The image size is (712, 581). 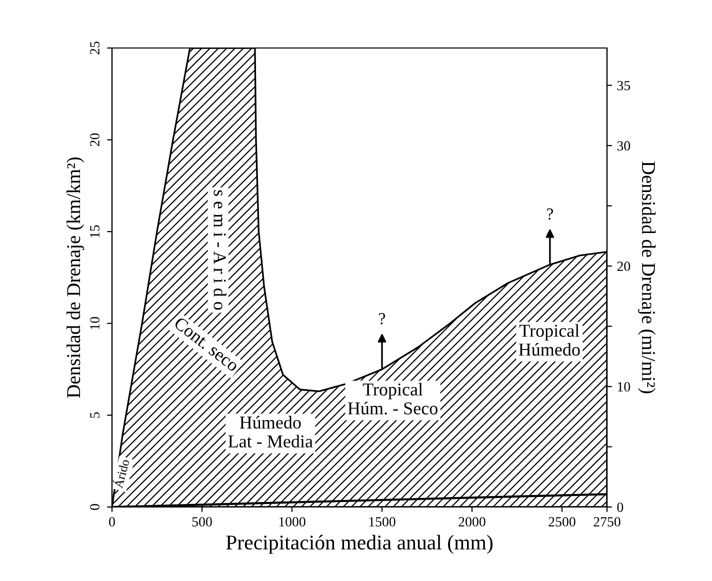 What do you see at coordinates (95, 507) in the screenshot?
I see `y-tick-label: 0` at bounding box center [95, 507].